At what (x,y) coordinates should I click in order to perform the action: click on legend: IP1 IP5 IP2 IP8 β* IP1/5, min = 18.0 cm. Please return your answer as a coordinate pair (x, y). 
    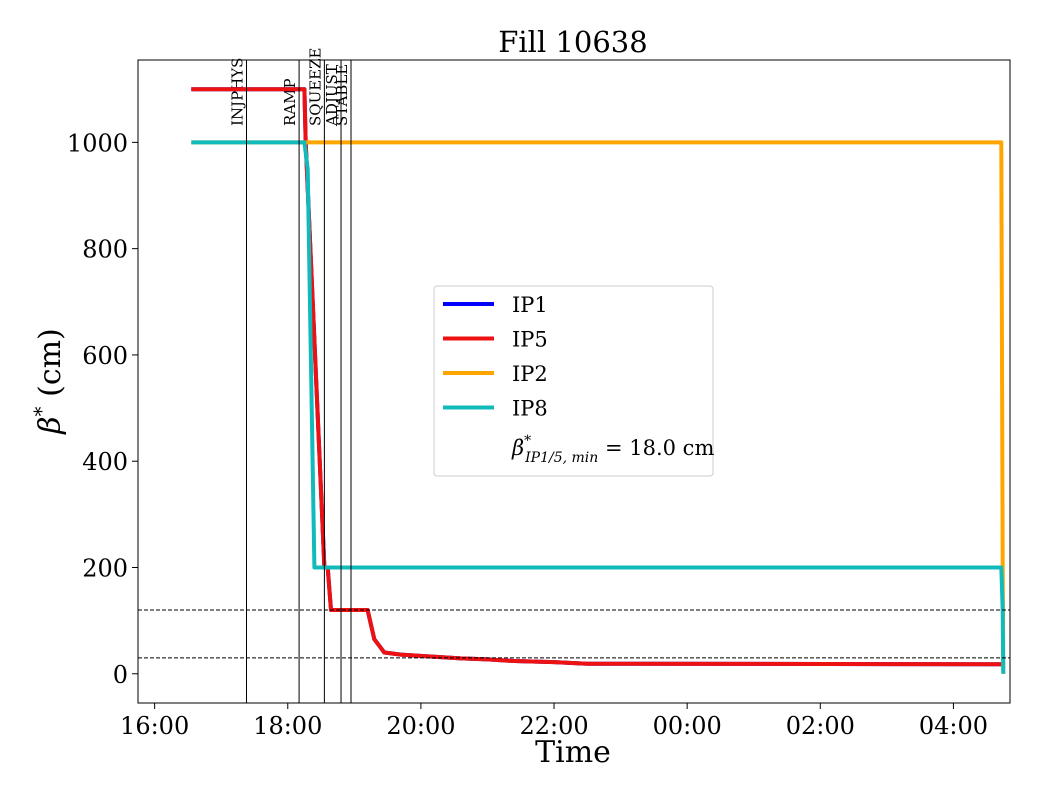
    Looking at the image, I should click on (573, 381).